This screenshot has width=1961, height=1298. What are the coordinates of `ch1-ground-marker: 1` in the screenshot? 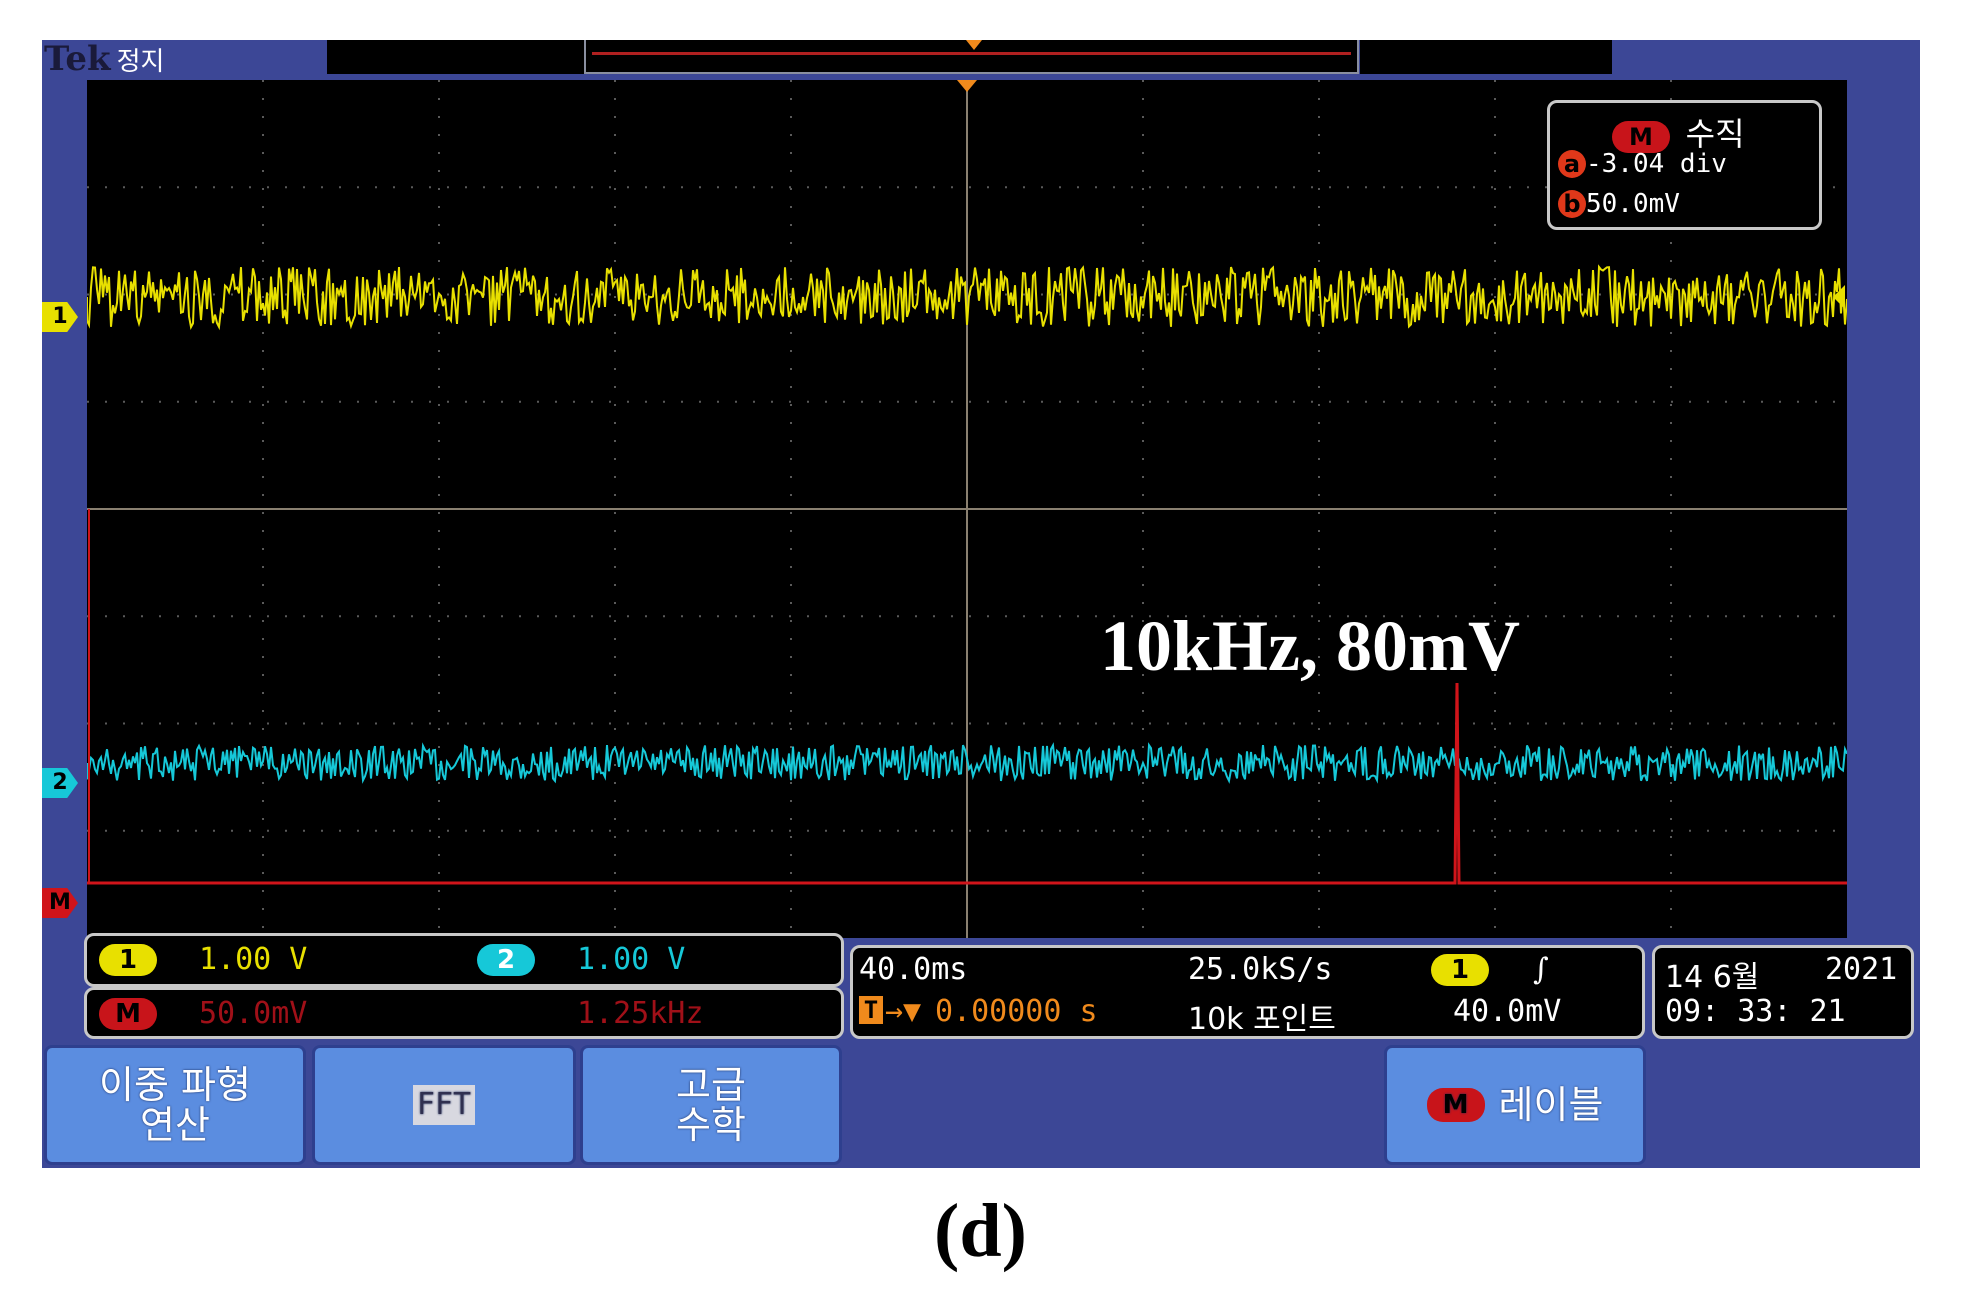 It's located at (60, 317).